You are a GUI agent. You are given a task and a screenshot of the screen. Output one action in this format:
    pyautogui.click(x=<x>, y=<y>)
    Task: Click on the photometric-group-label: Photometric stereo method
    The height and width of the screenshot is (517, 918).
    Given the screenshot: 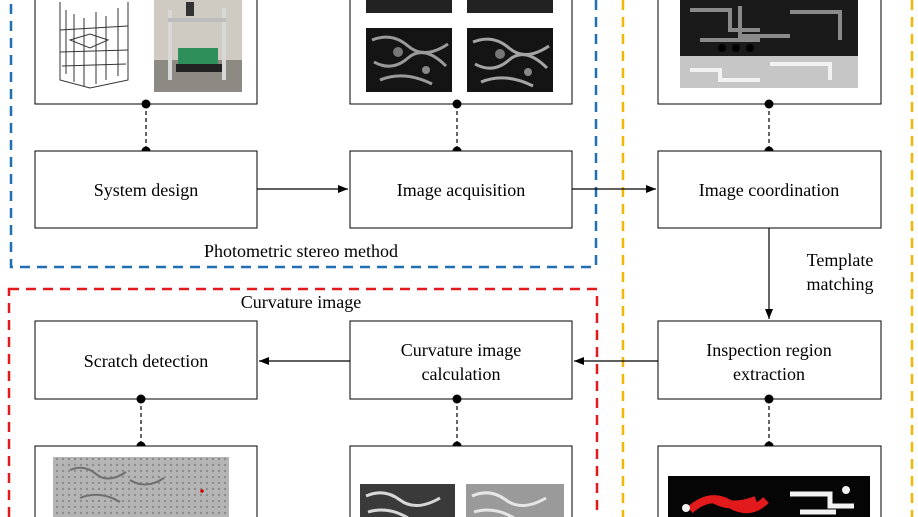 What is the action you would take?
    pyautogui.click(x=301, y=251)
    